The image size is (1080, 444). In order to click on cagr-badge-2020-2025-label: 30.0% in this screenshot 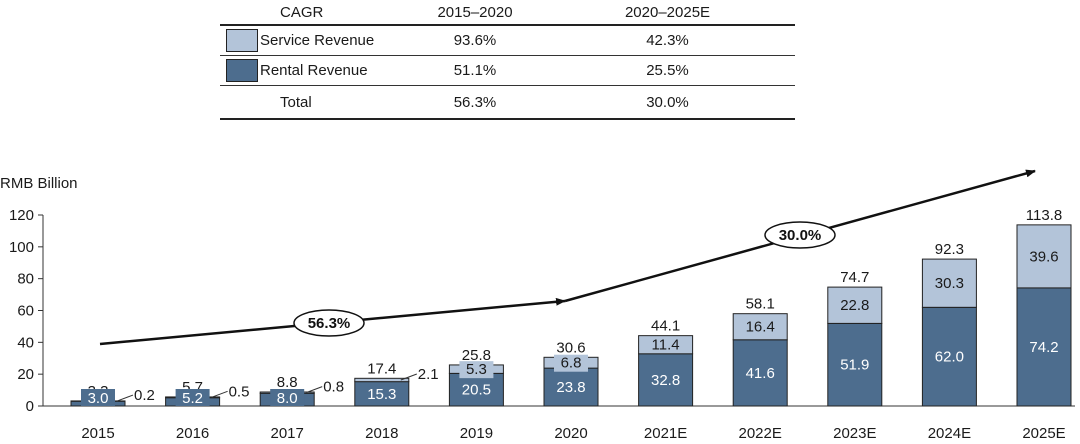, I will do `click(800, 235)`.